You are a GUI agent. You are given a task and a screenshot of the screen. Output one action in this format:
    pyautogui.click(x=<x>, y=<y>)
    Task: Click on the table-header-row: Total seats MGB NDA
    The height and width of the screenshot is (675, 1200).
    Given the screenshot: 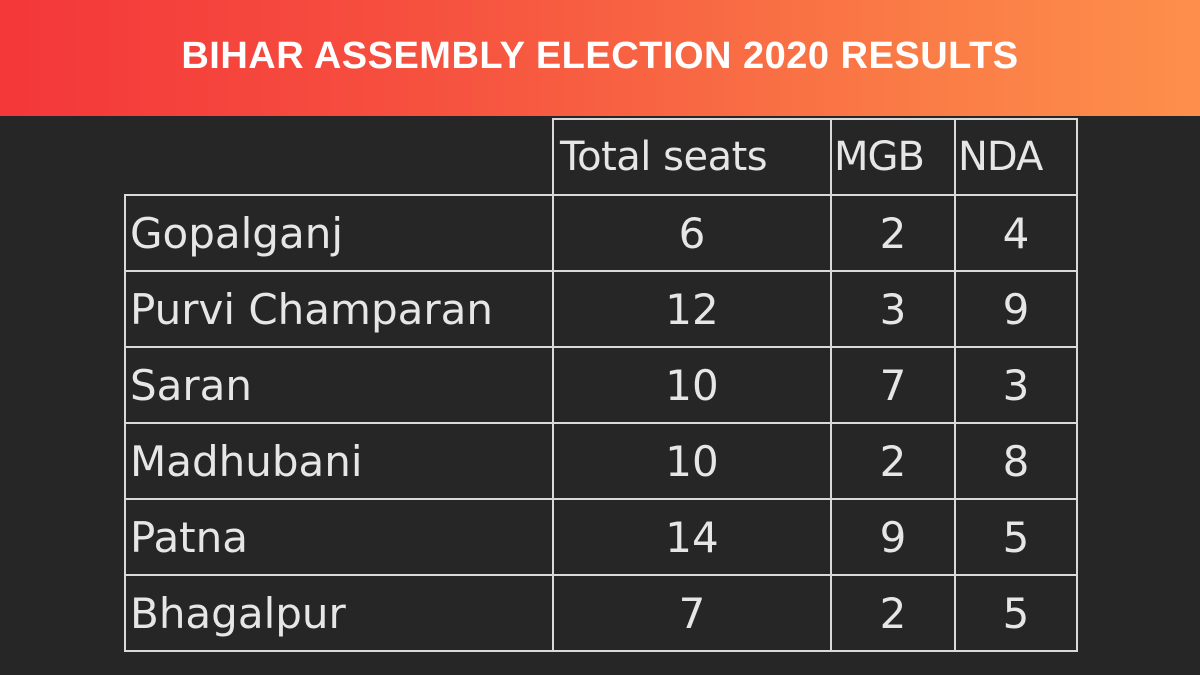 What is the action you would take?
    pyautogui.click(x=601, y=157)
    